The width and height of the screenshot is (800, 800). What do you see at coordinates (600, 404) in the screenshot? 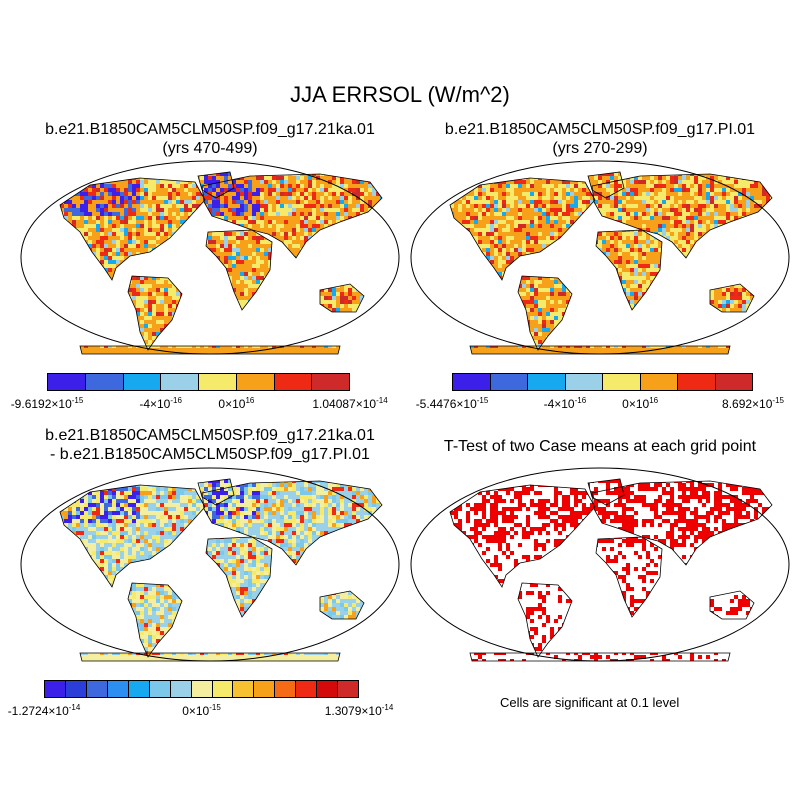
I see `colorbar-labels-case2: -5.4476×10⁻¹⁵ -4×10⁻¹⁶ 0×10¹⁶ 8.692×10⁻¹⁵` at bounding box center [600, 404].